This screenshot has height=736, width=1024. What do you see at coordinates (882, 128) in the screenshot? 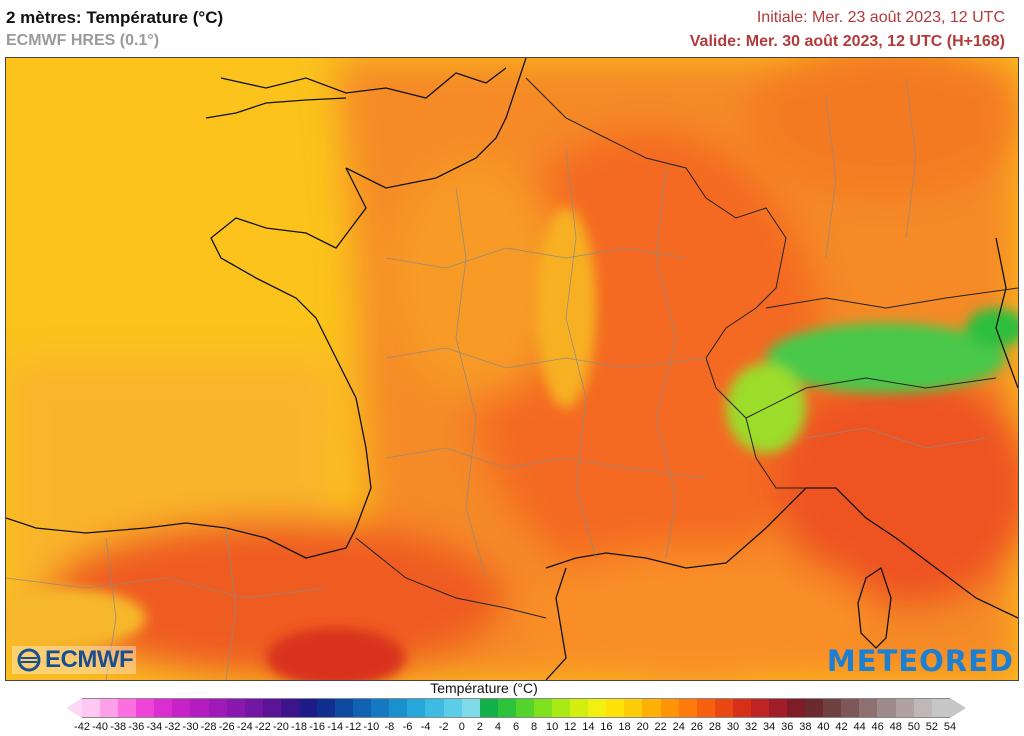
I see `germany-hot-zone` at bounding box center [882, 128].